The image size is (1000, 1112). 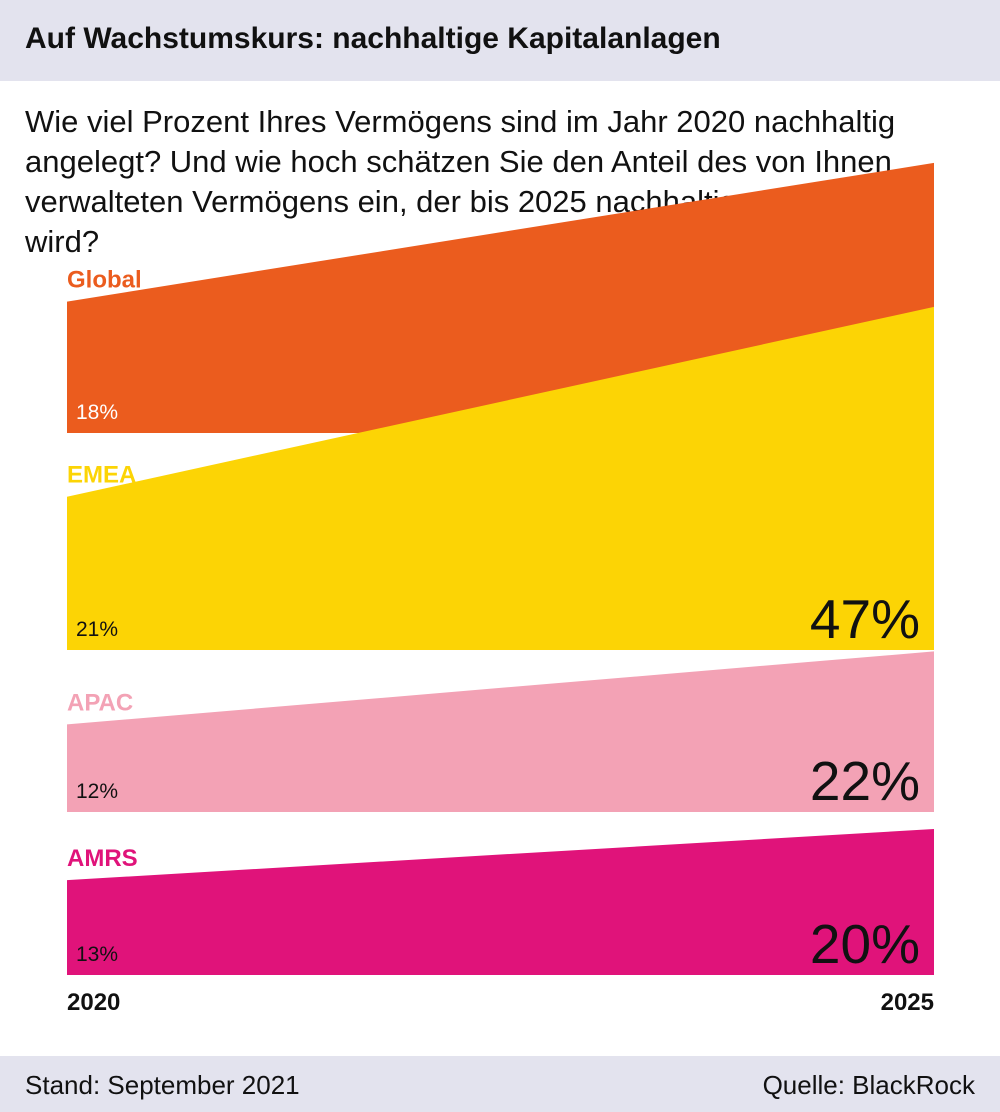 I want to click on series-label-global: Global, so click(x=104, y=280).